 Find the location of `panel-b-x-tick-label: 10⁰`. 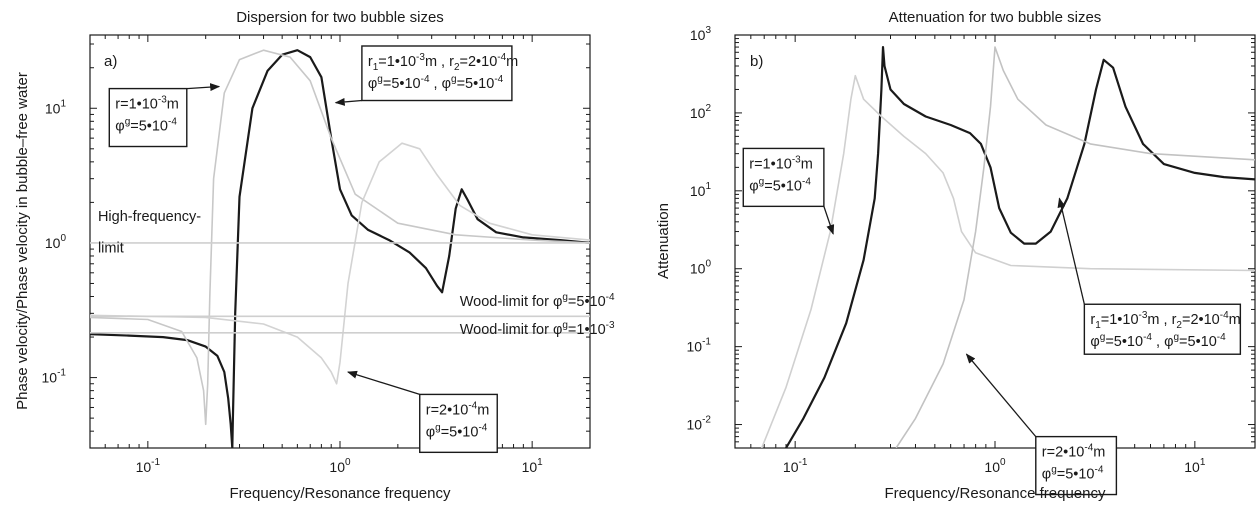

panel-b-x-tick-label: 10⁰ is located at coordinates (995, 466).